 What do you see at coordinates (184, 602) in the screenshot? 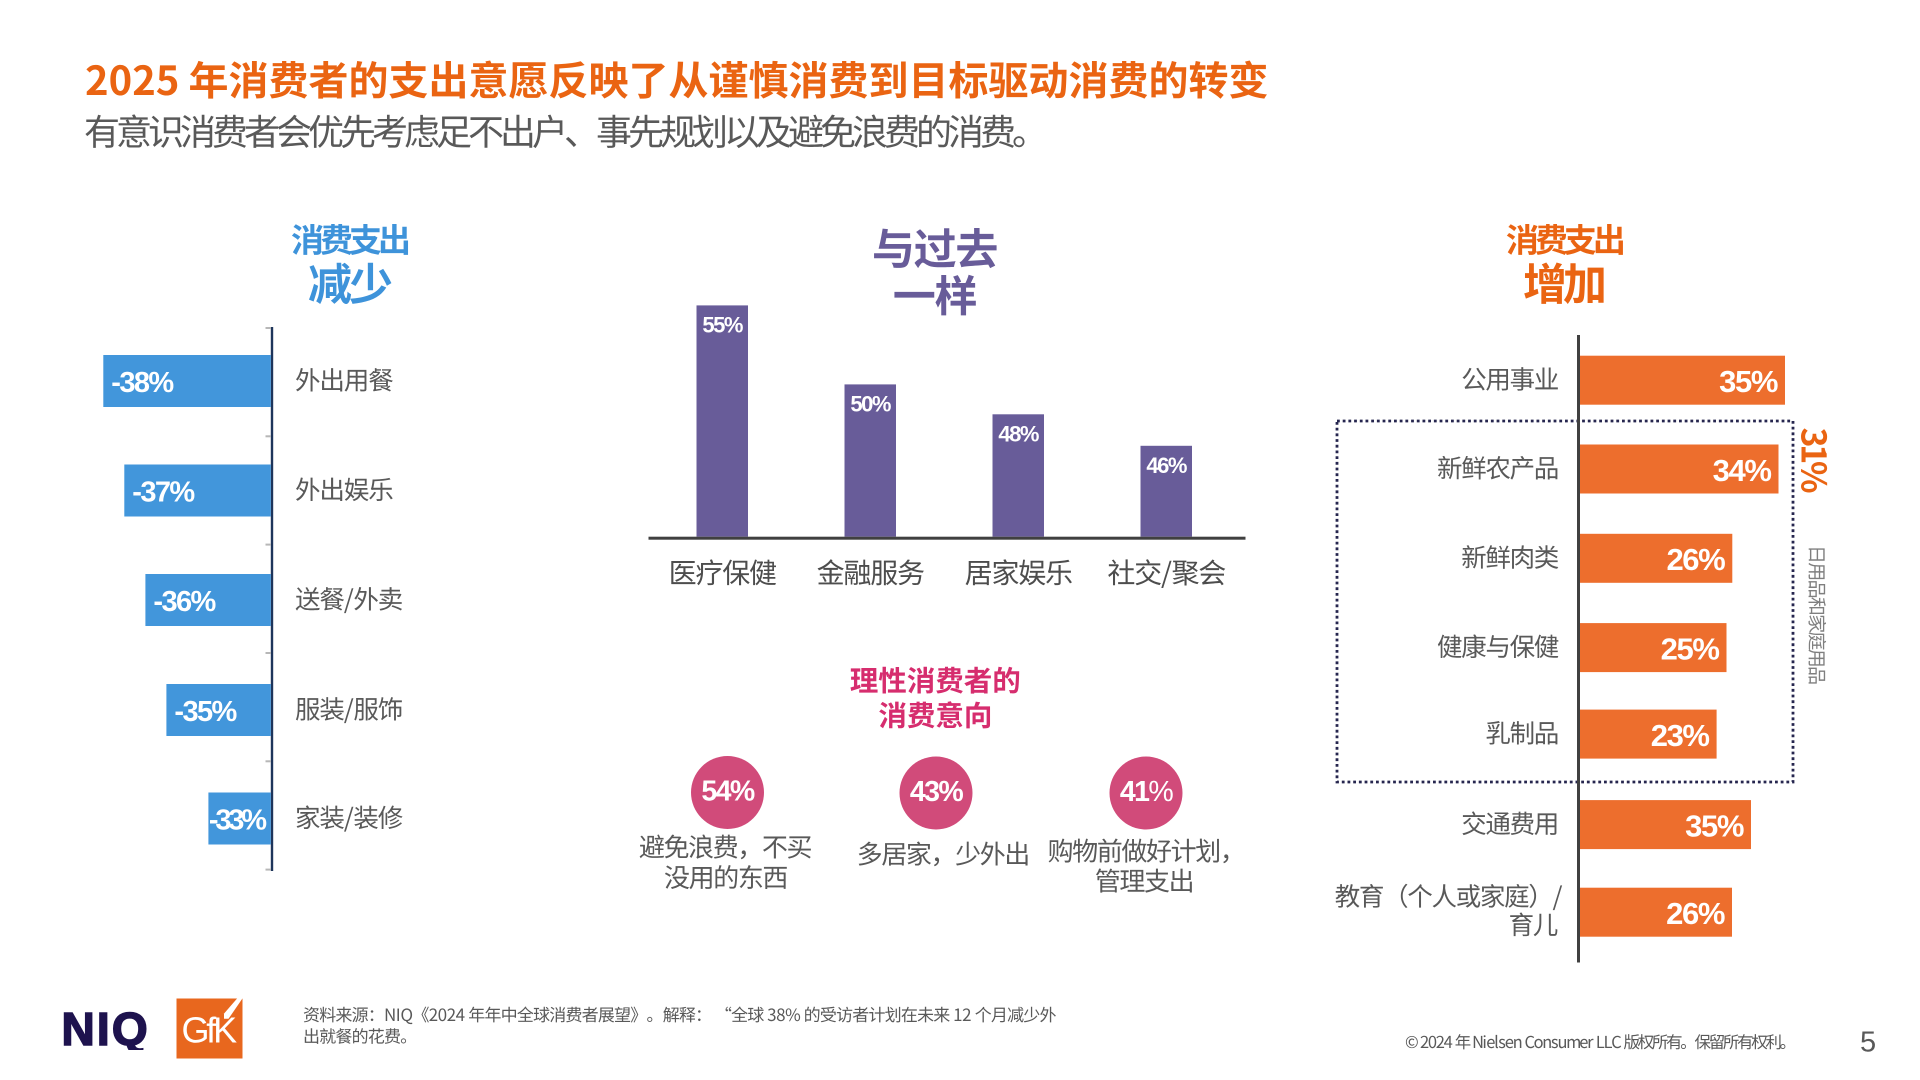
I see `svg-text: -36%` at bounding box center [184, 602].